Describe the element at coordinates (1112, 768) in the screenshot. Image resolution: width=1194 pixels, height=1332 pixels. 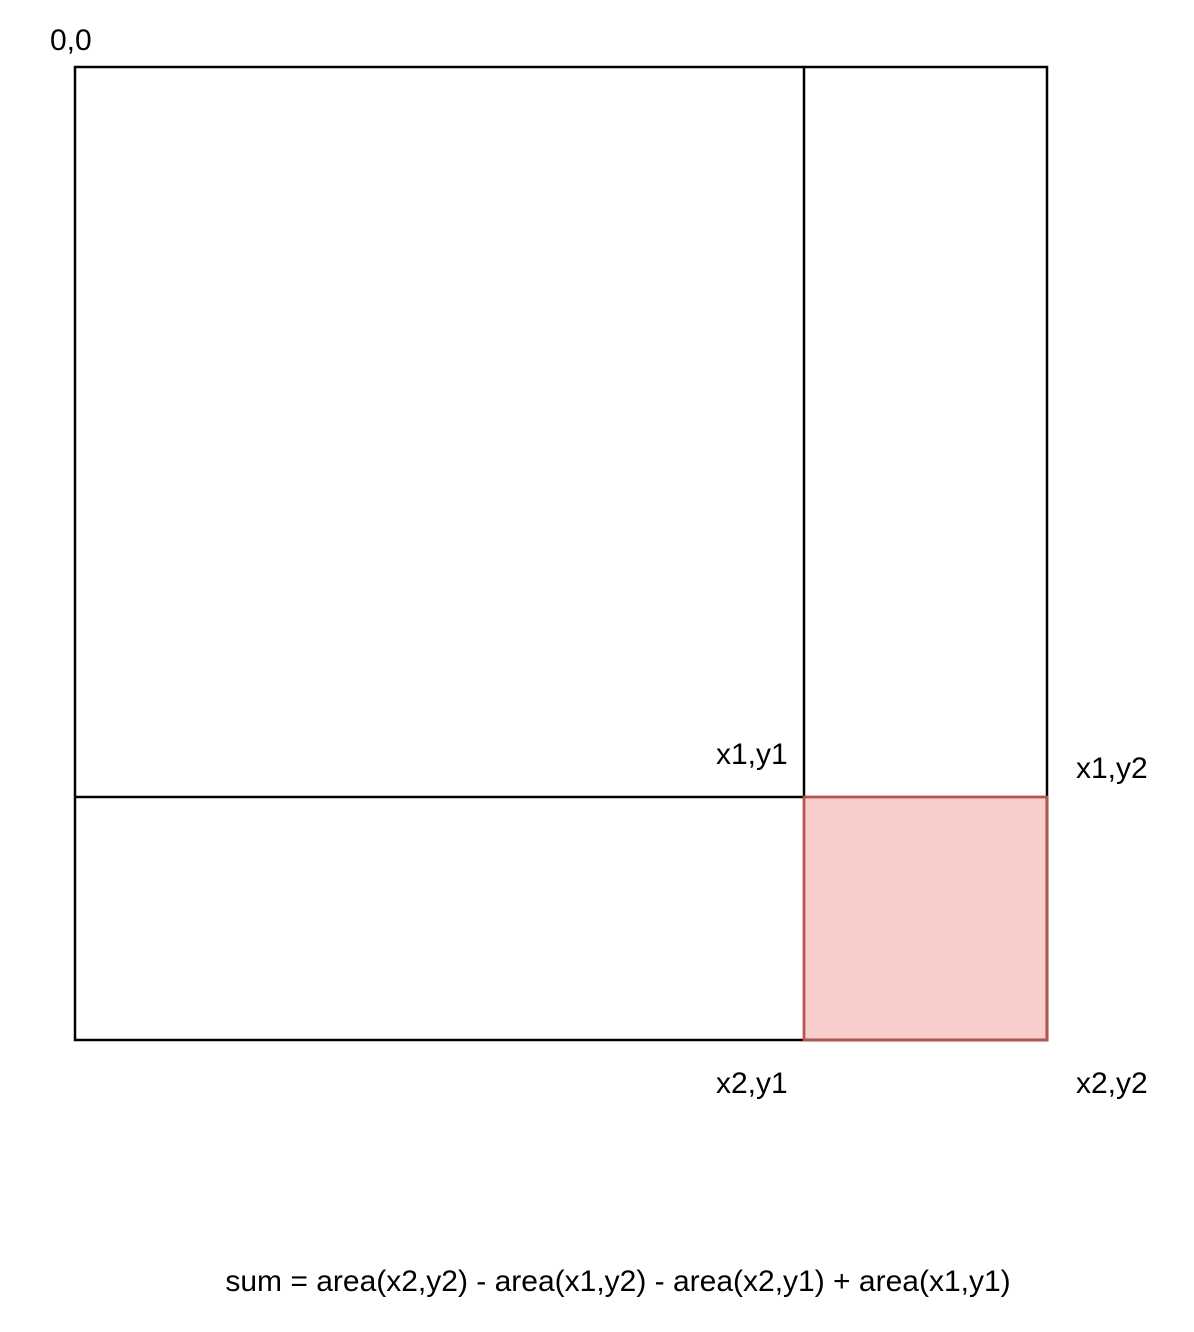
I see `corner-label-x1y2: x1,y2` at that location.